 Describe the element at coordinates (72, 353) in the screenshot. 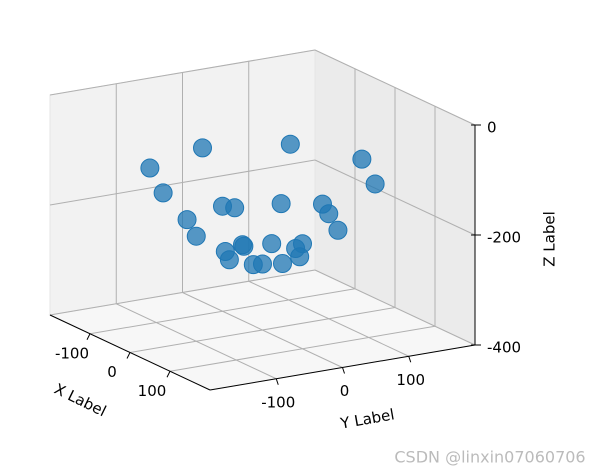

I see `x-tick-label: -100` at that location.